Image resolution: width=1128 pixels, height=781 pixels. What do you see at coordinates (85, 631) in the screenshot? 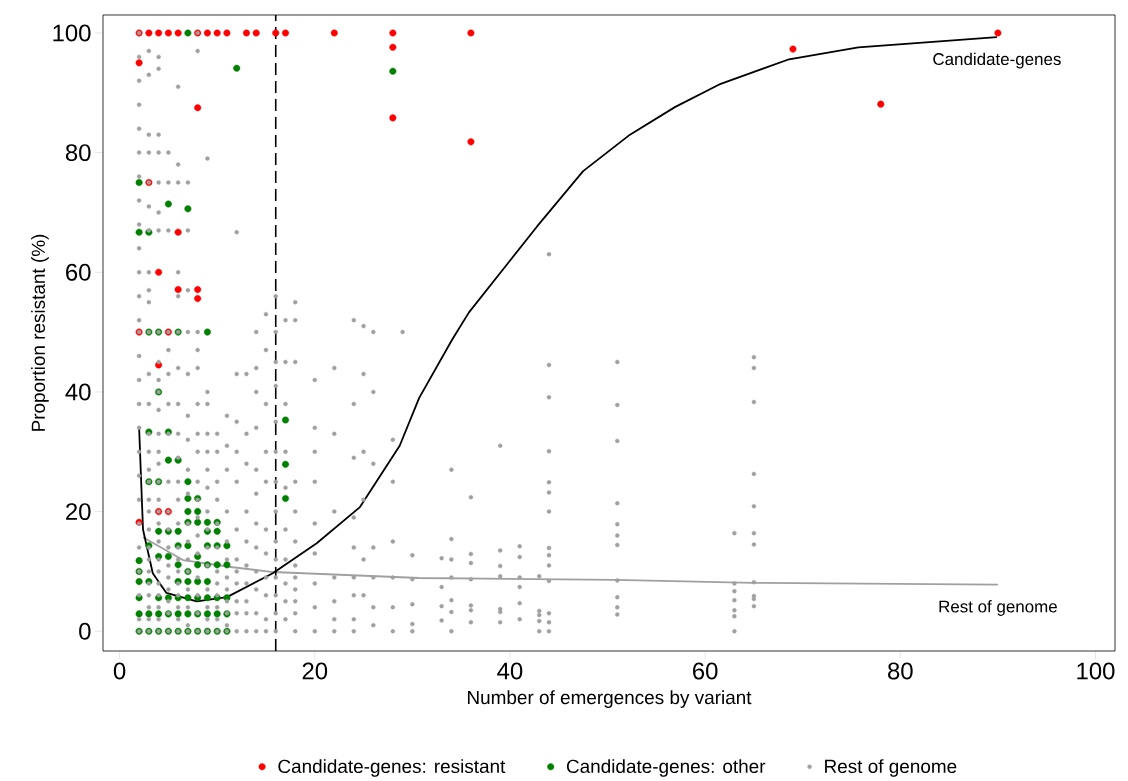
I see `y-tick-label: 0` at bounding box center [85, 631].